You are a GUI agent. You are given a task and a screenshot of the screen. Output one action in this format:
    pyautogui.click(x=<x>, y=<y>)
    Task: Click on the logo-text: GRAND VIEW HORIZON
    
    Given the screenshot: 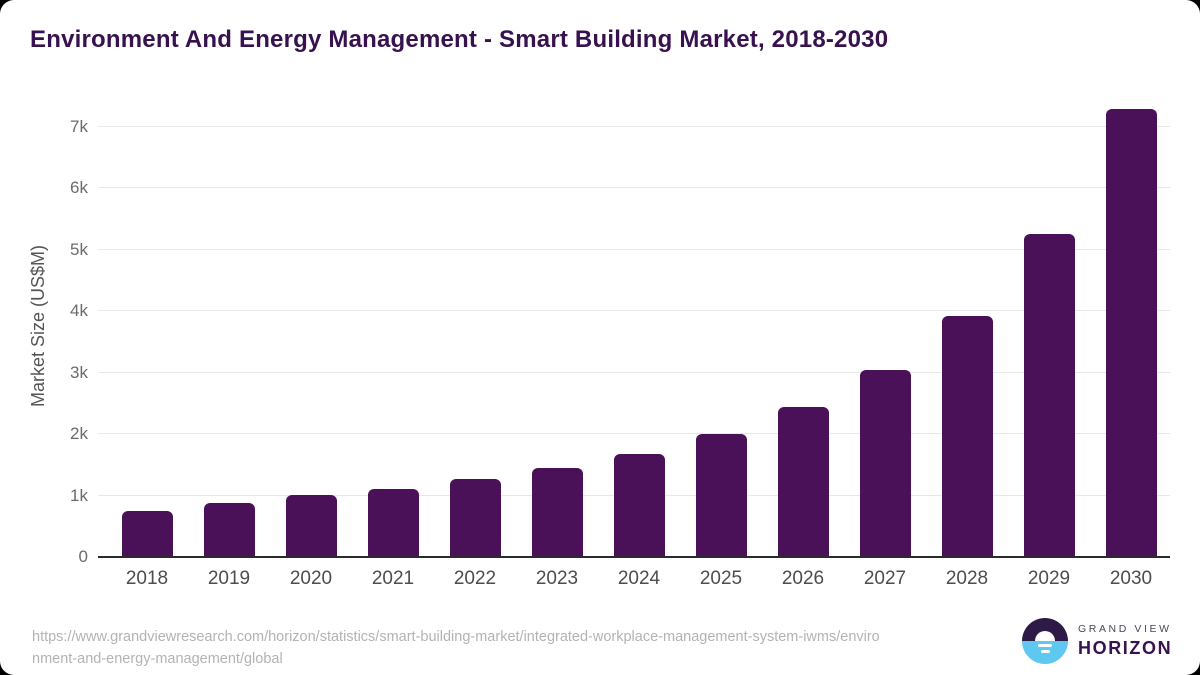 What is the action you would take?
    pyautogui.click(x=1125, y=641)
    